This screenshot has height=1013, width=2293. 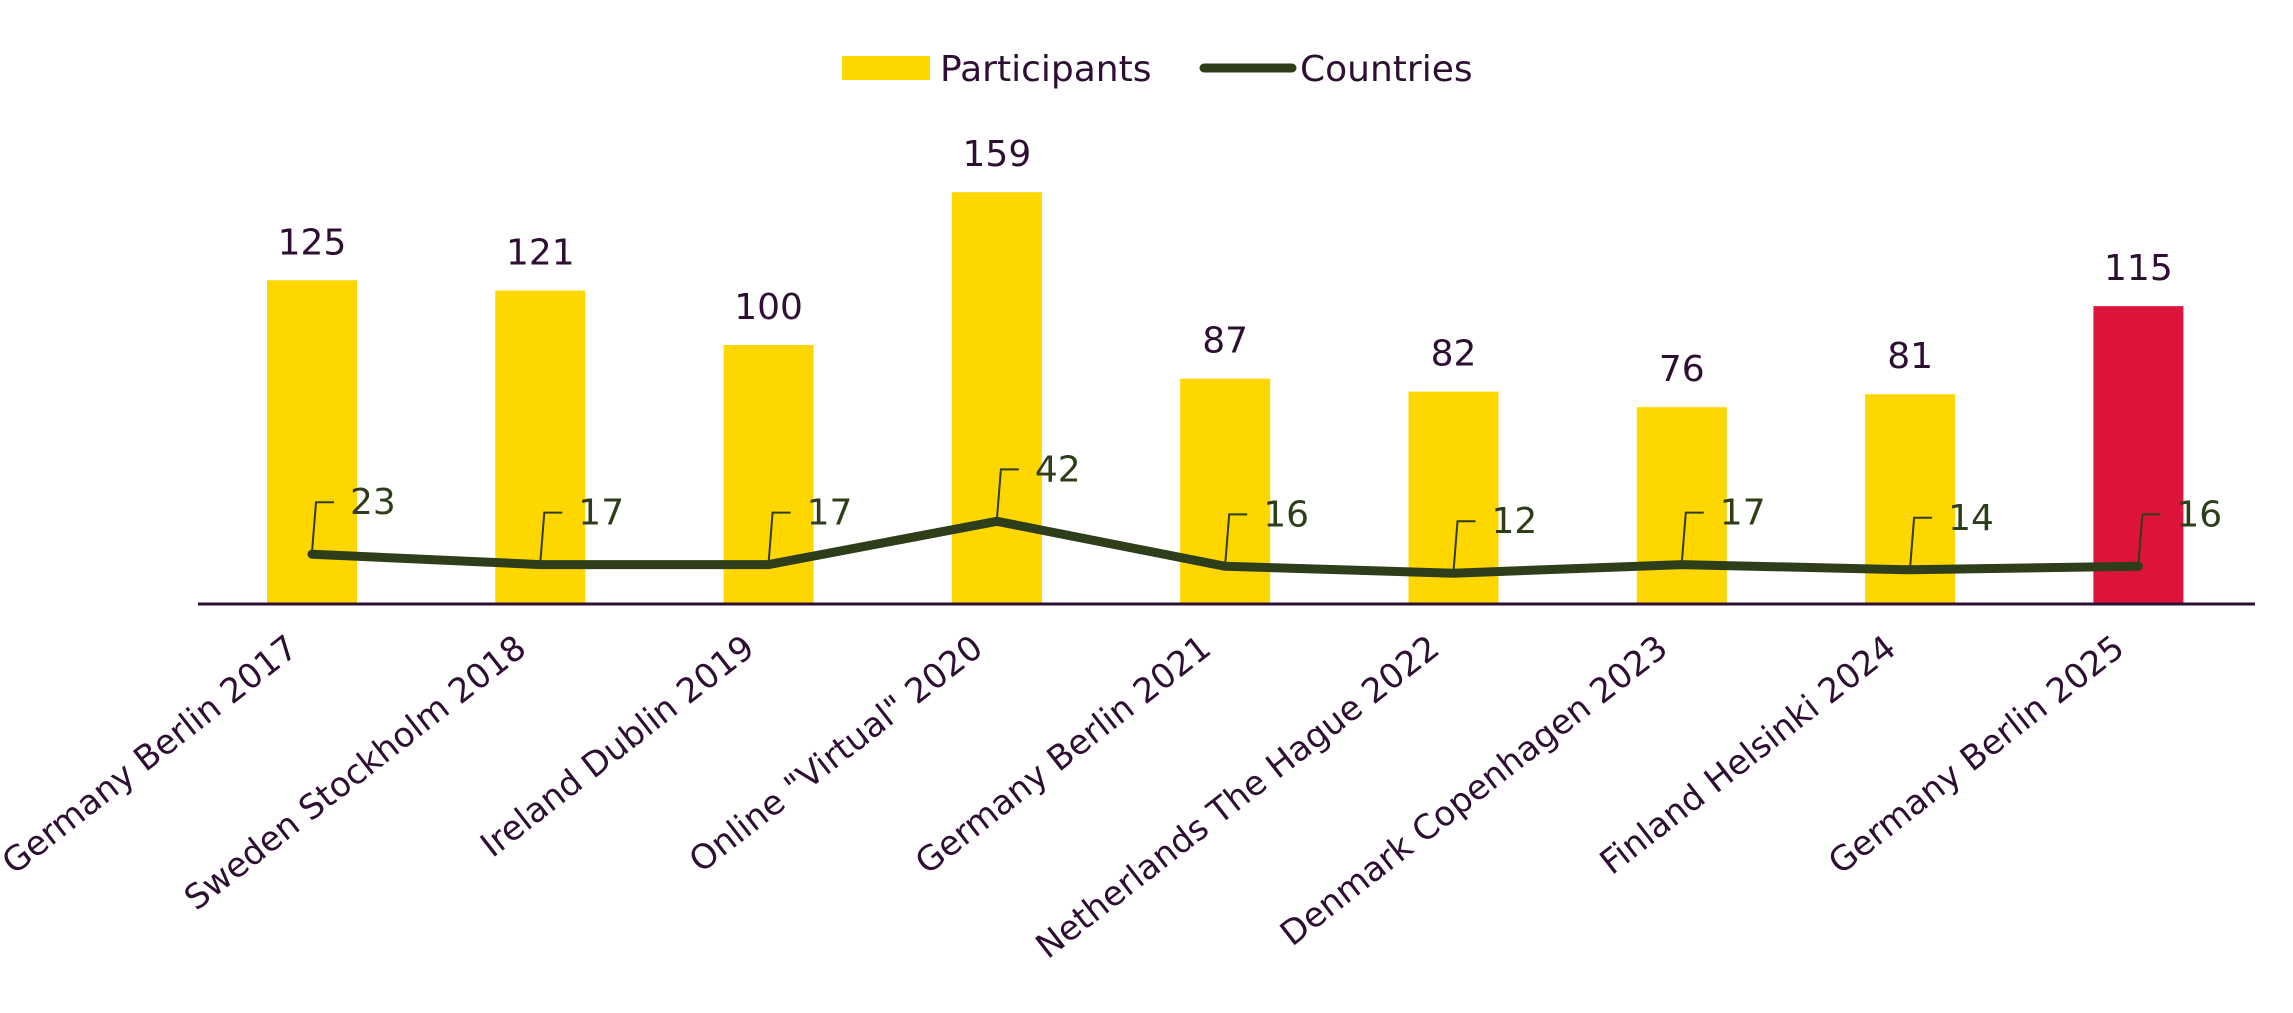 What do you see at coordinates (2199, 514) in the screenshot?
I see `line-value-label-8: 16` at bounding box center [2199, 514].